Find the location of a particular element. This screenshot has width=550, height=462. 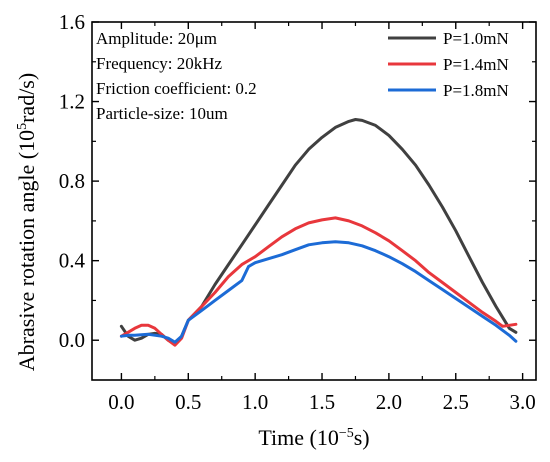

annotation-frequency: Frequency: 20kHz is located at coordinates (159, 63).